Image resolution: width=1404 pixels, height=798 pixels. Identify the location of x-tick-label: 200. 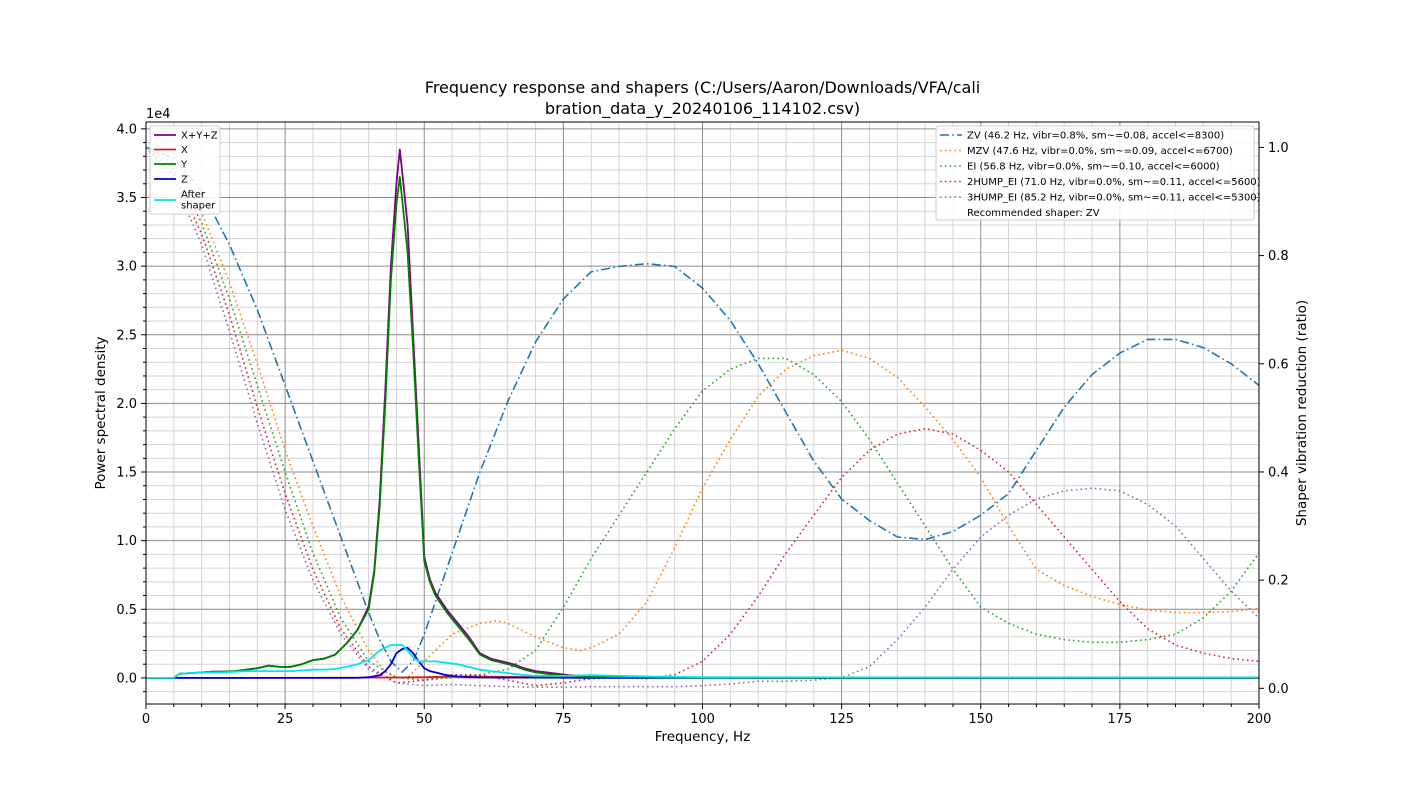
(1259, 719).